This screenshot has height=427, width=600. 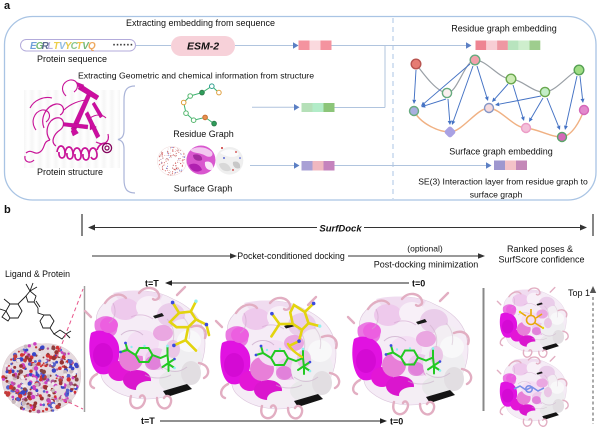 I want to click on svg-text:Extracting embedding from sequ: Extracting embedding from sequence, so click(x=200, y=23).